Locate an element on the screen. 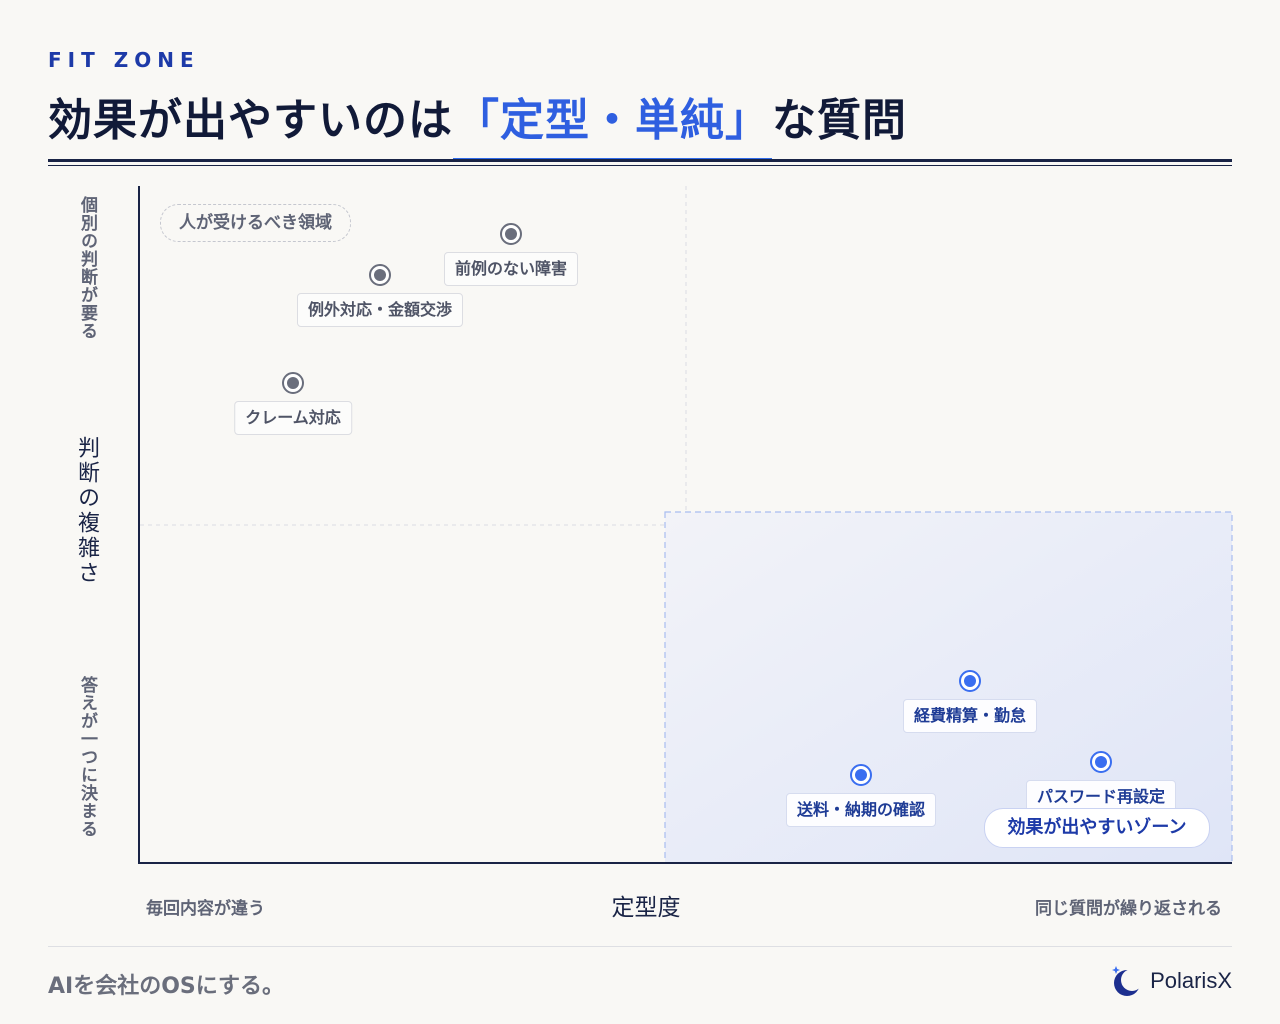 This screenshot has height=1024, width=1280. brand-name: PolarisX is located at coordinates (1191, 980).